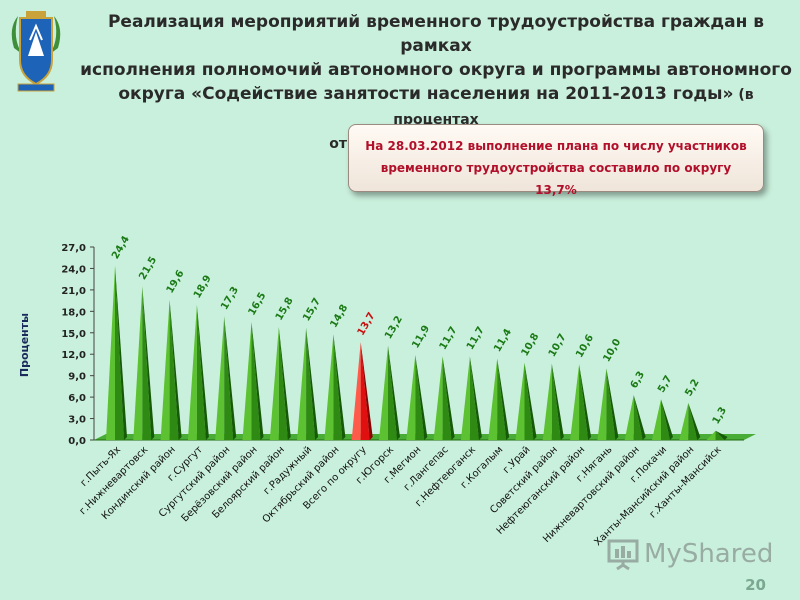 This screenshot has height=600, width=800. What do you see at coordinates (394, 327) in the screenshot?
I see `value-label: 13,2` at bounding box center [394, 327].